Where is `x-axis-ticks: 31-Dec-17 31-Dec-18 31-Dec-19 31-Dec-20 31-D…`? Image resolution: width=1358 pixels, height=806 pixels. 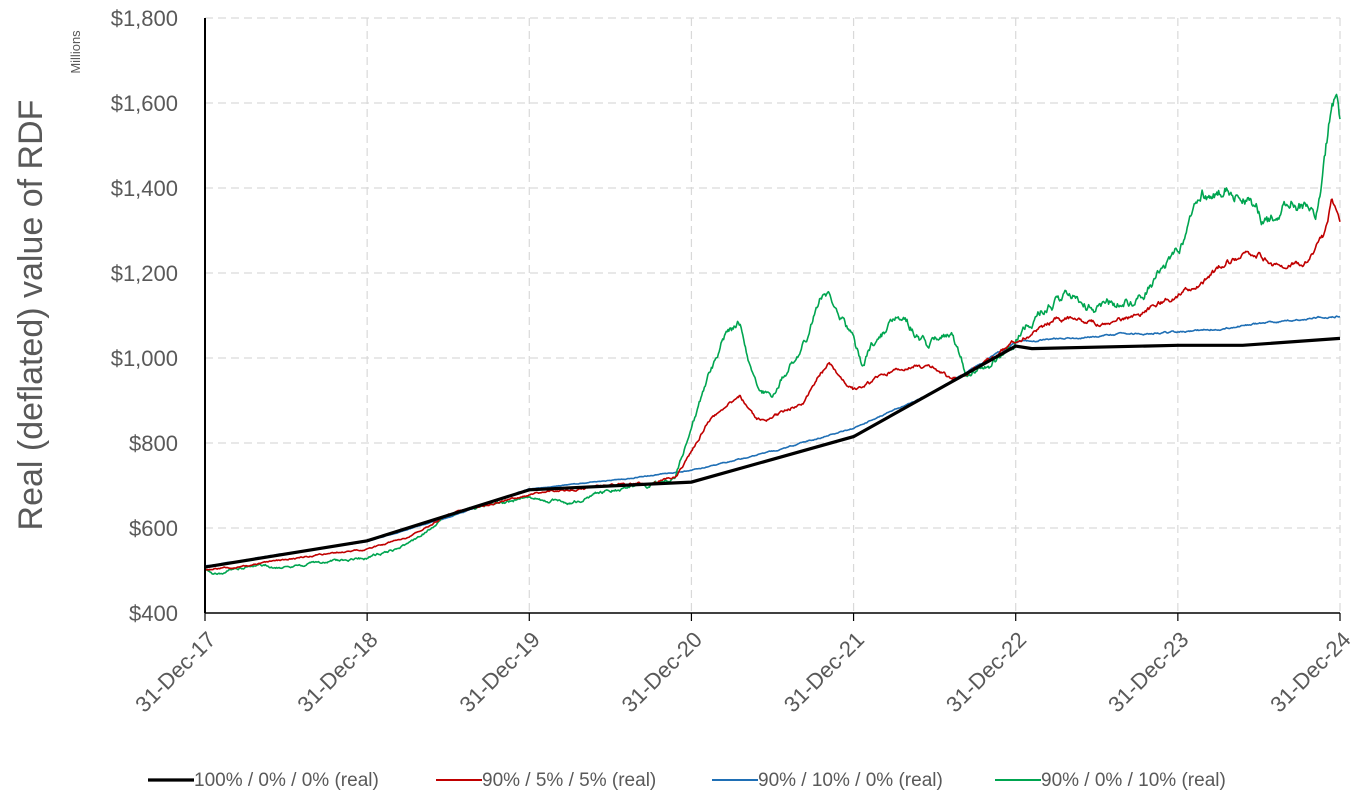
x-axis-ticks: 31-Dec-17 31-Dec-18 31-Dec-19 31-Dec-20 31-D… is located at coordinates (743, 665).